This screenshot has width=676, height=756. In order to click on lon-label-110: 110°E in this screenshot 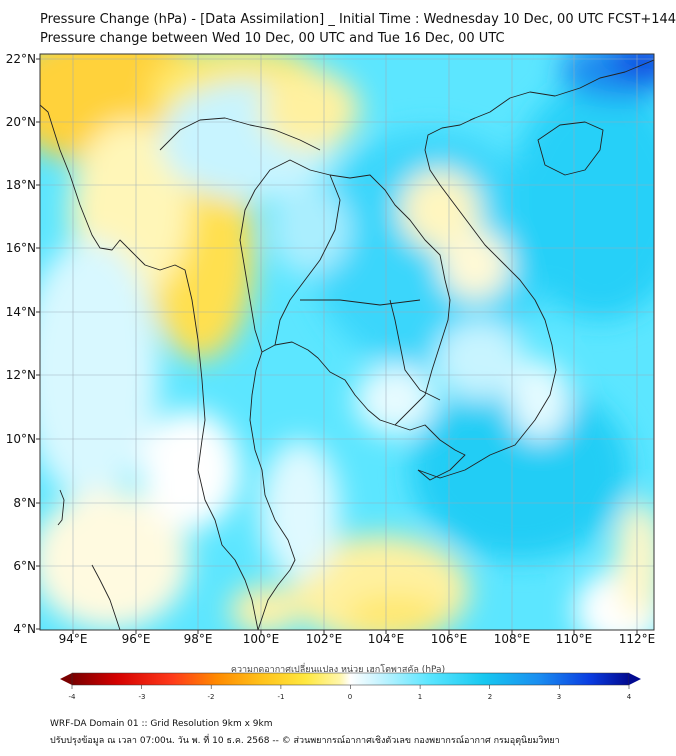, I will do `click(574, 639)`.